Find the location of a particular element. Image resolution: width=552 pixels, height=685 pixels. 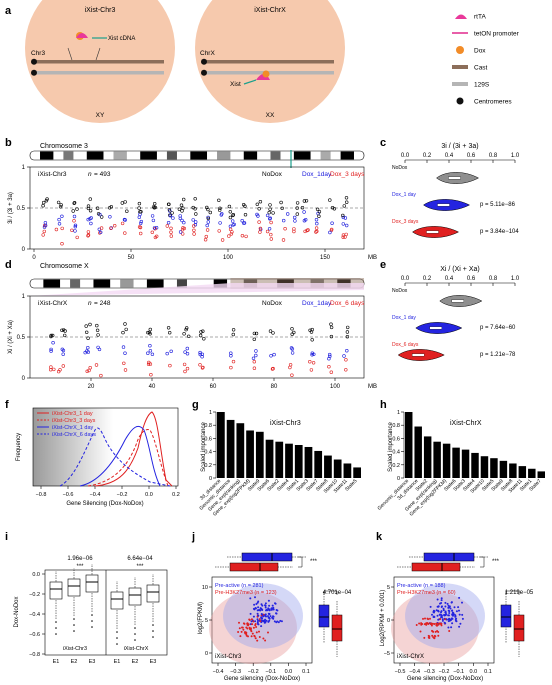

insertion-lines is located at coordinates (84, 54).